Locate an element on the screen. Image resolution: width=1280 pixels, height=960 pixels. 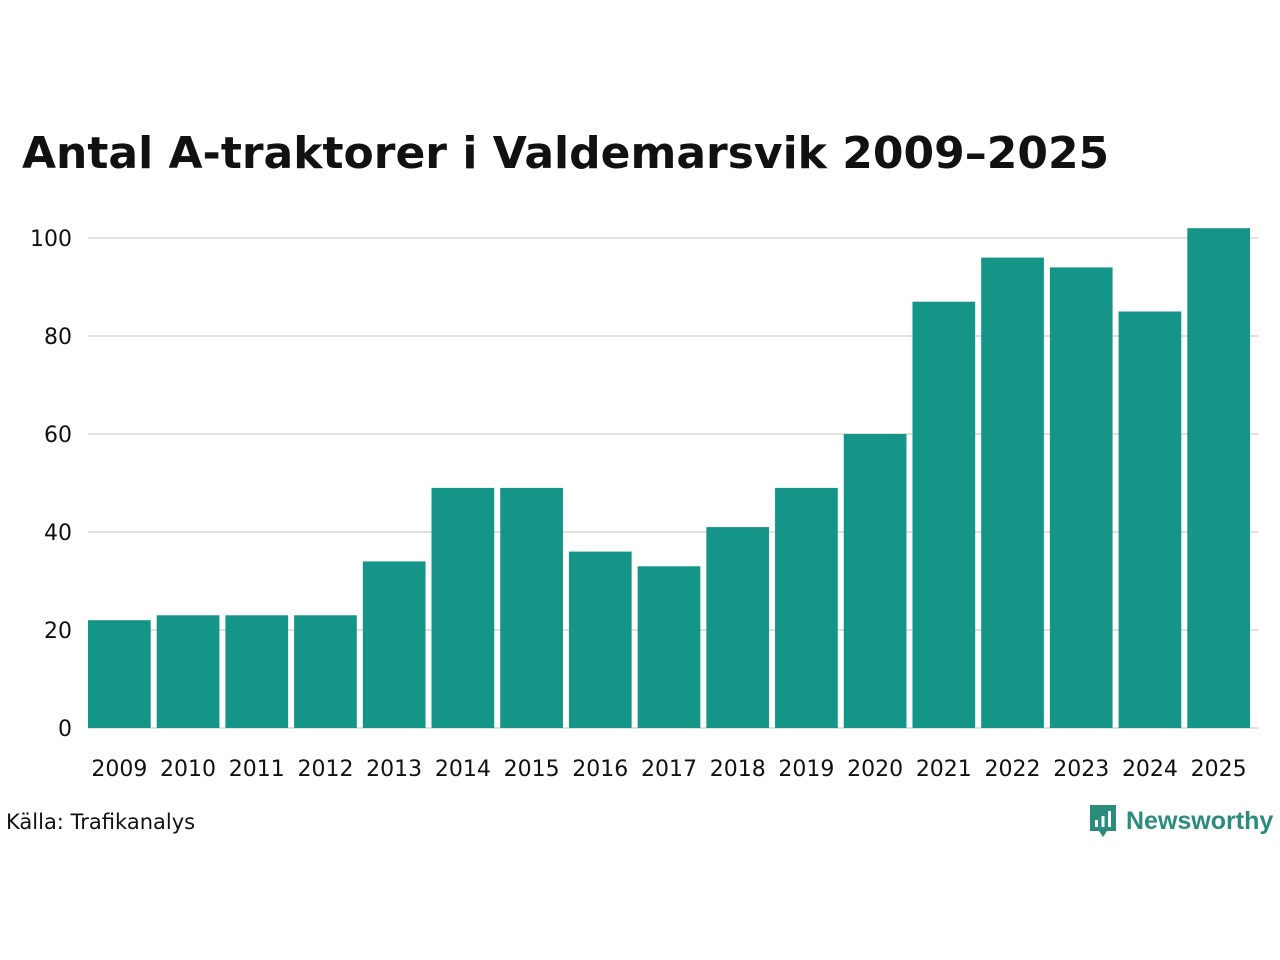
y-tick-label: 0 is located at coordinates (65, 729).